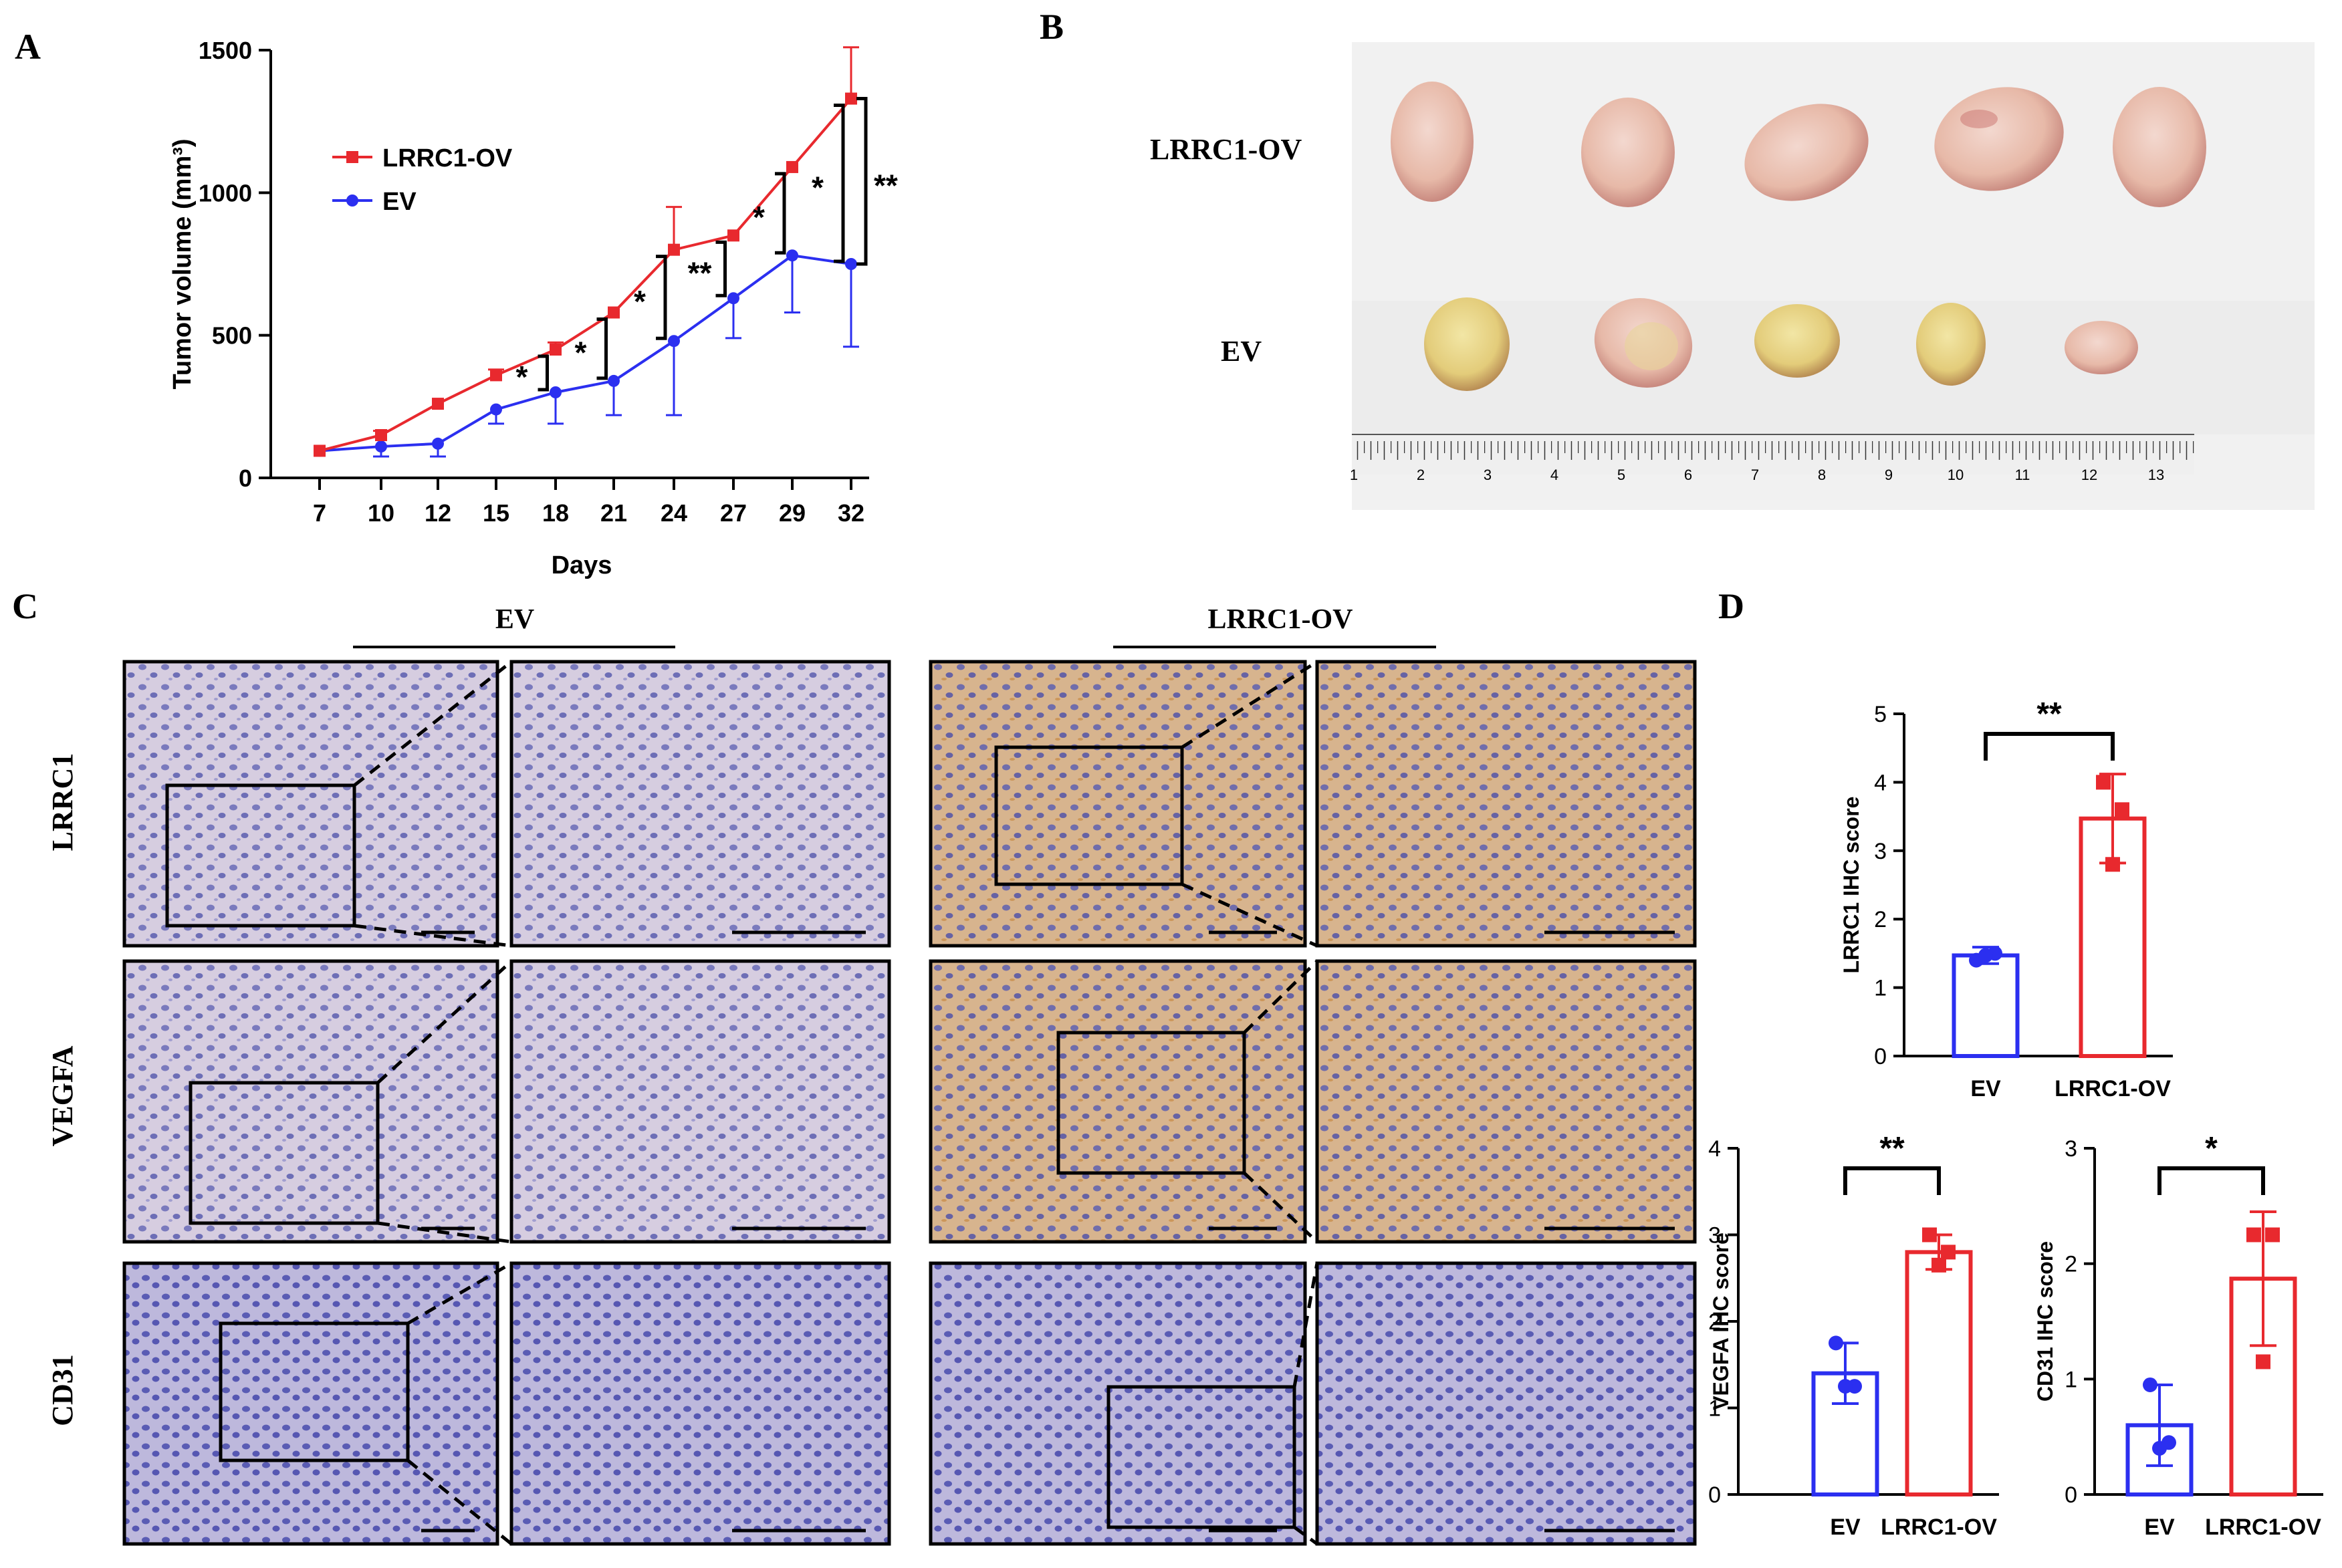  Describe the element at coordinates (1506, 1403) in the screenshot. I see `ihc-ov-cd31-high` at that location.